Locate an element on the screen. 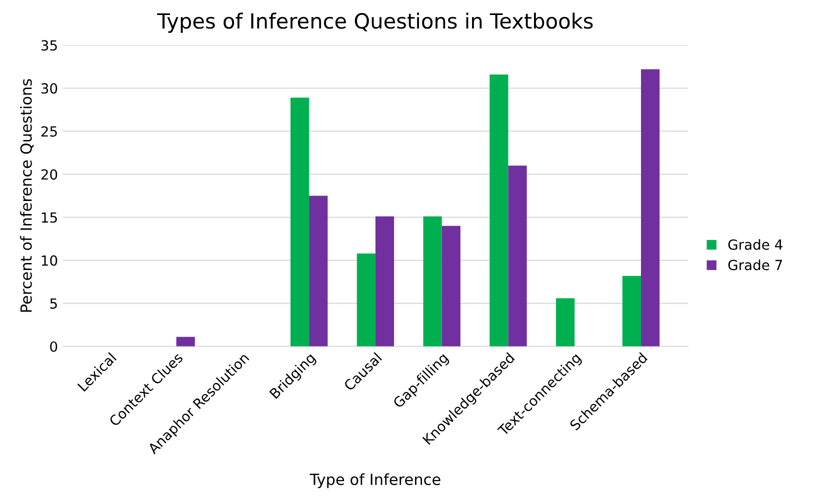 This screenshot has height=502, width=839. y-tick-label: 25 is located at coordinates (49, 131).